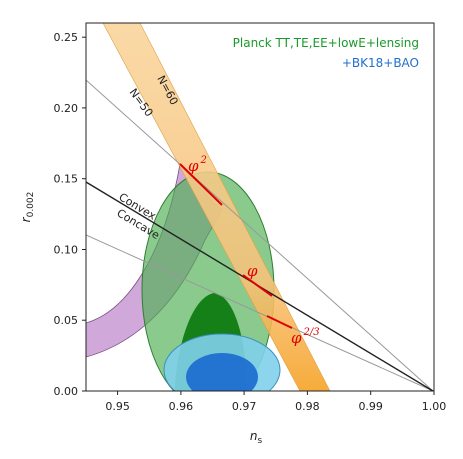 This screenshot has height=459, width=463. I want to click on y-tick-label: 0.20, so click(66, 108).